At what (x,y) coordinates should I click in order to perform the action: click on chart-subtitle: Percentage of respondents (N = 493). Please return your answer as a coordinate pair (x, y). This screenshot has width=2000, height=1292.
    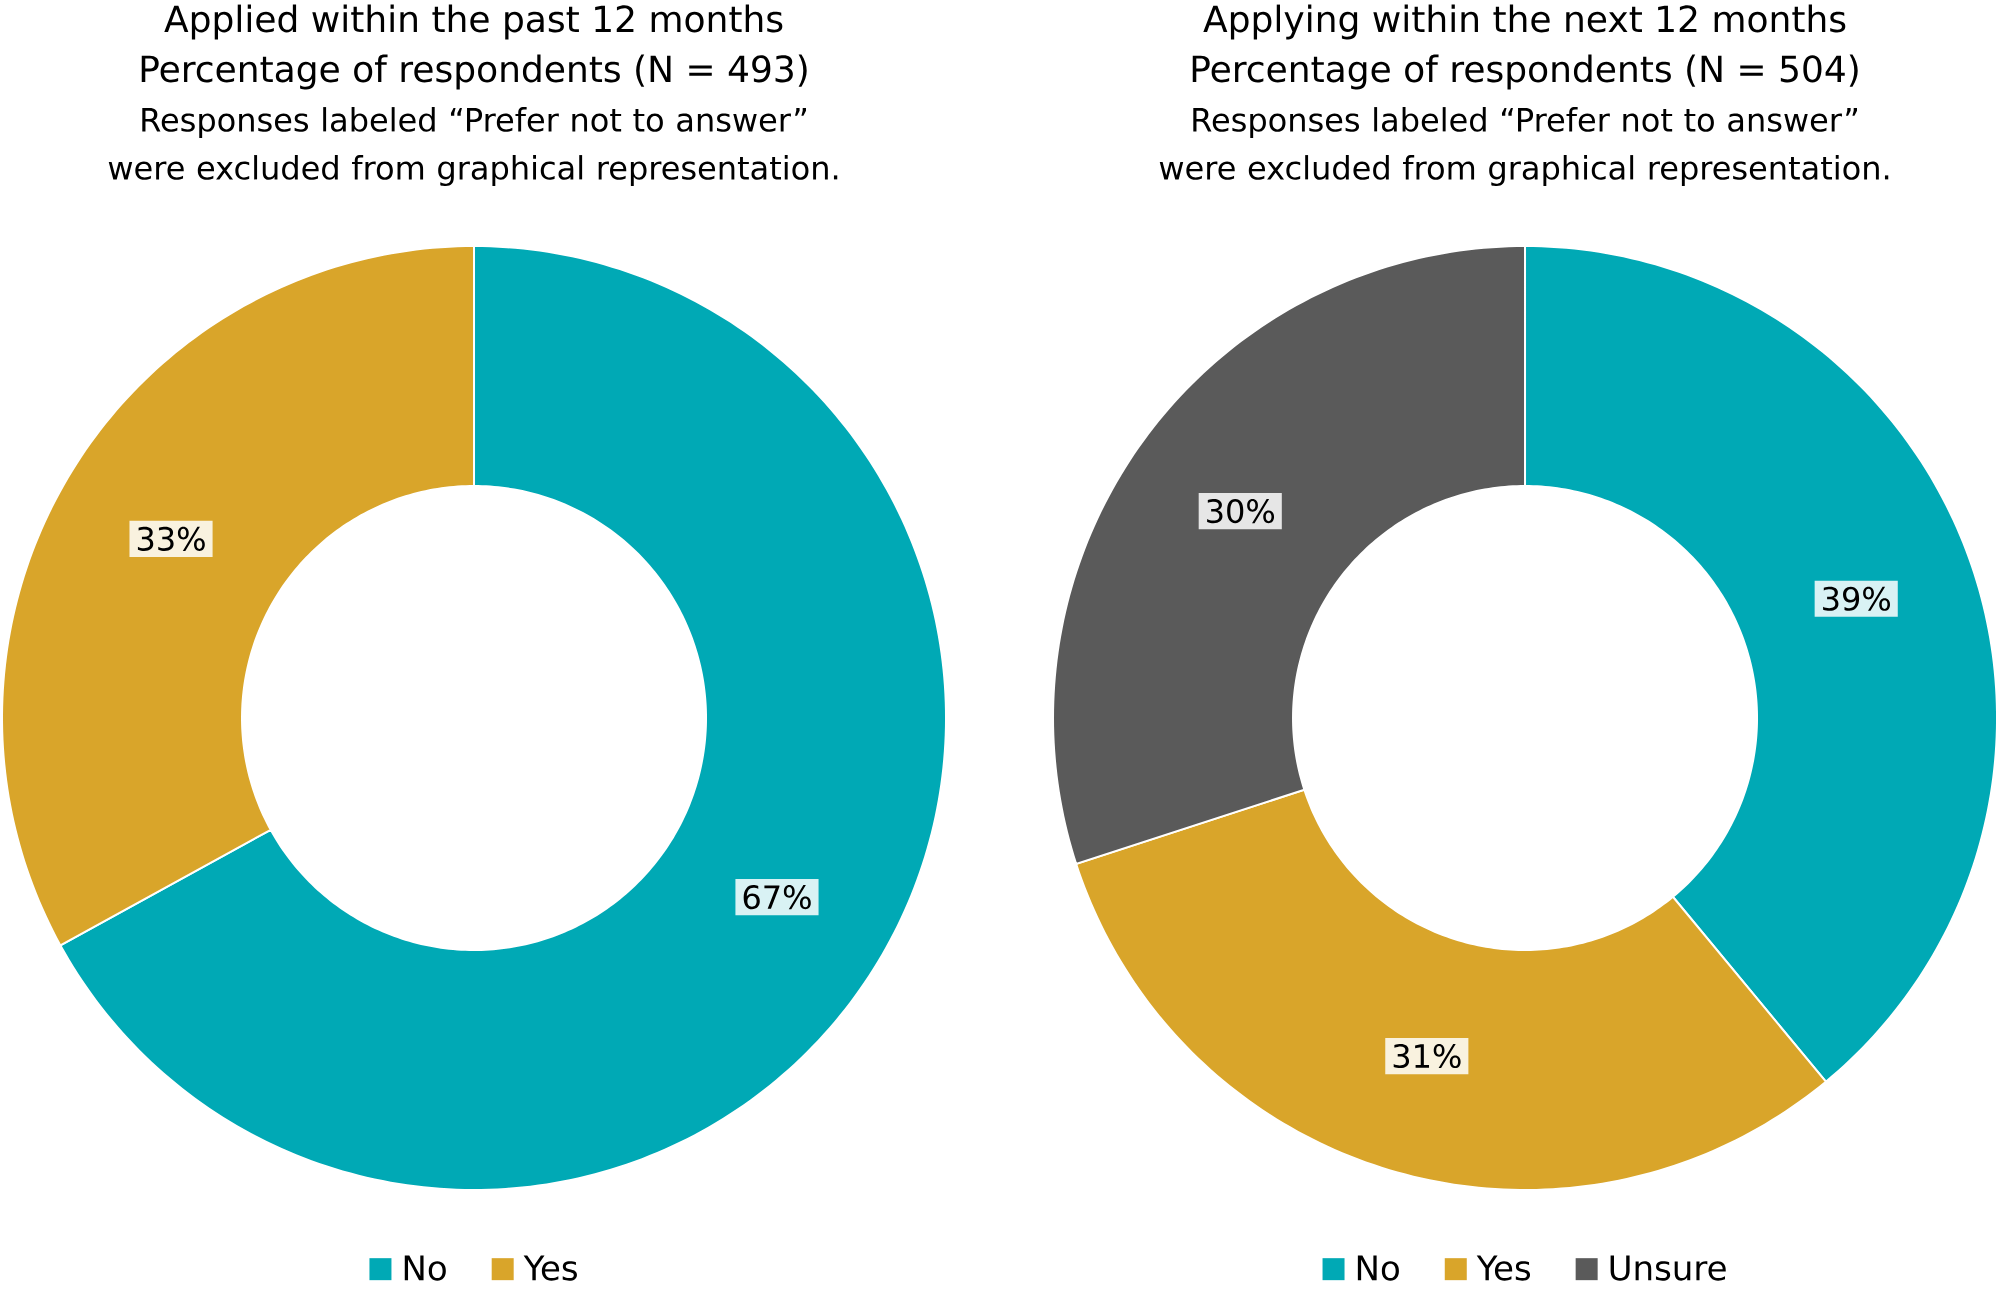
    Looking at the image, I should click on (474, 72).